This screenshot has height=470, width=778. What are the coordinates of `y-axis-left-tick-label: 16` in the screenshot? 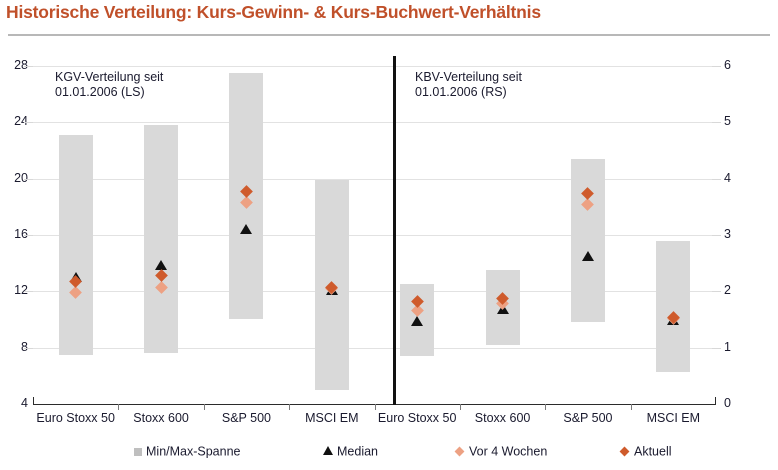 It's located at (21, 234).